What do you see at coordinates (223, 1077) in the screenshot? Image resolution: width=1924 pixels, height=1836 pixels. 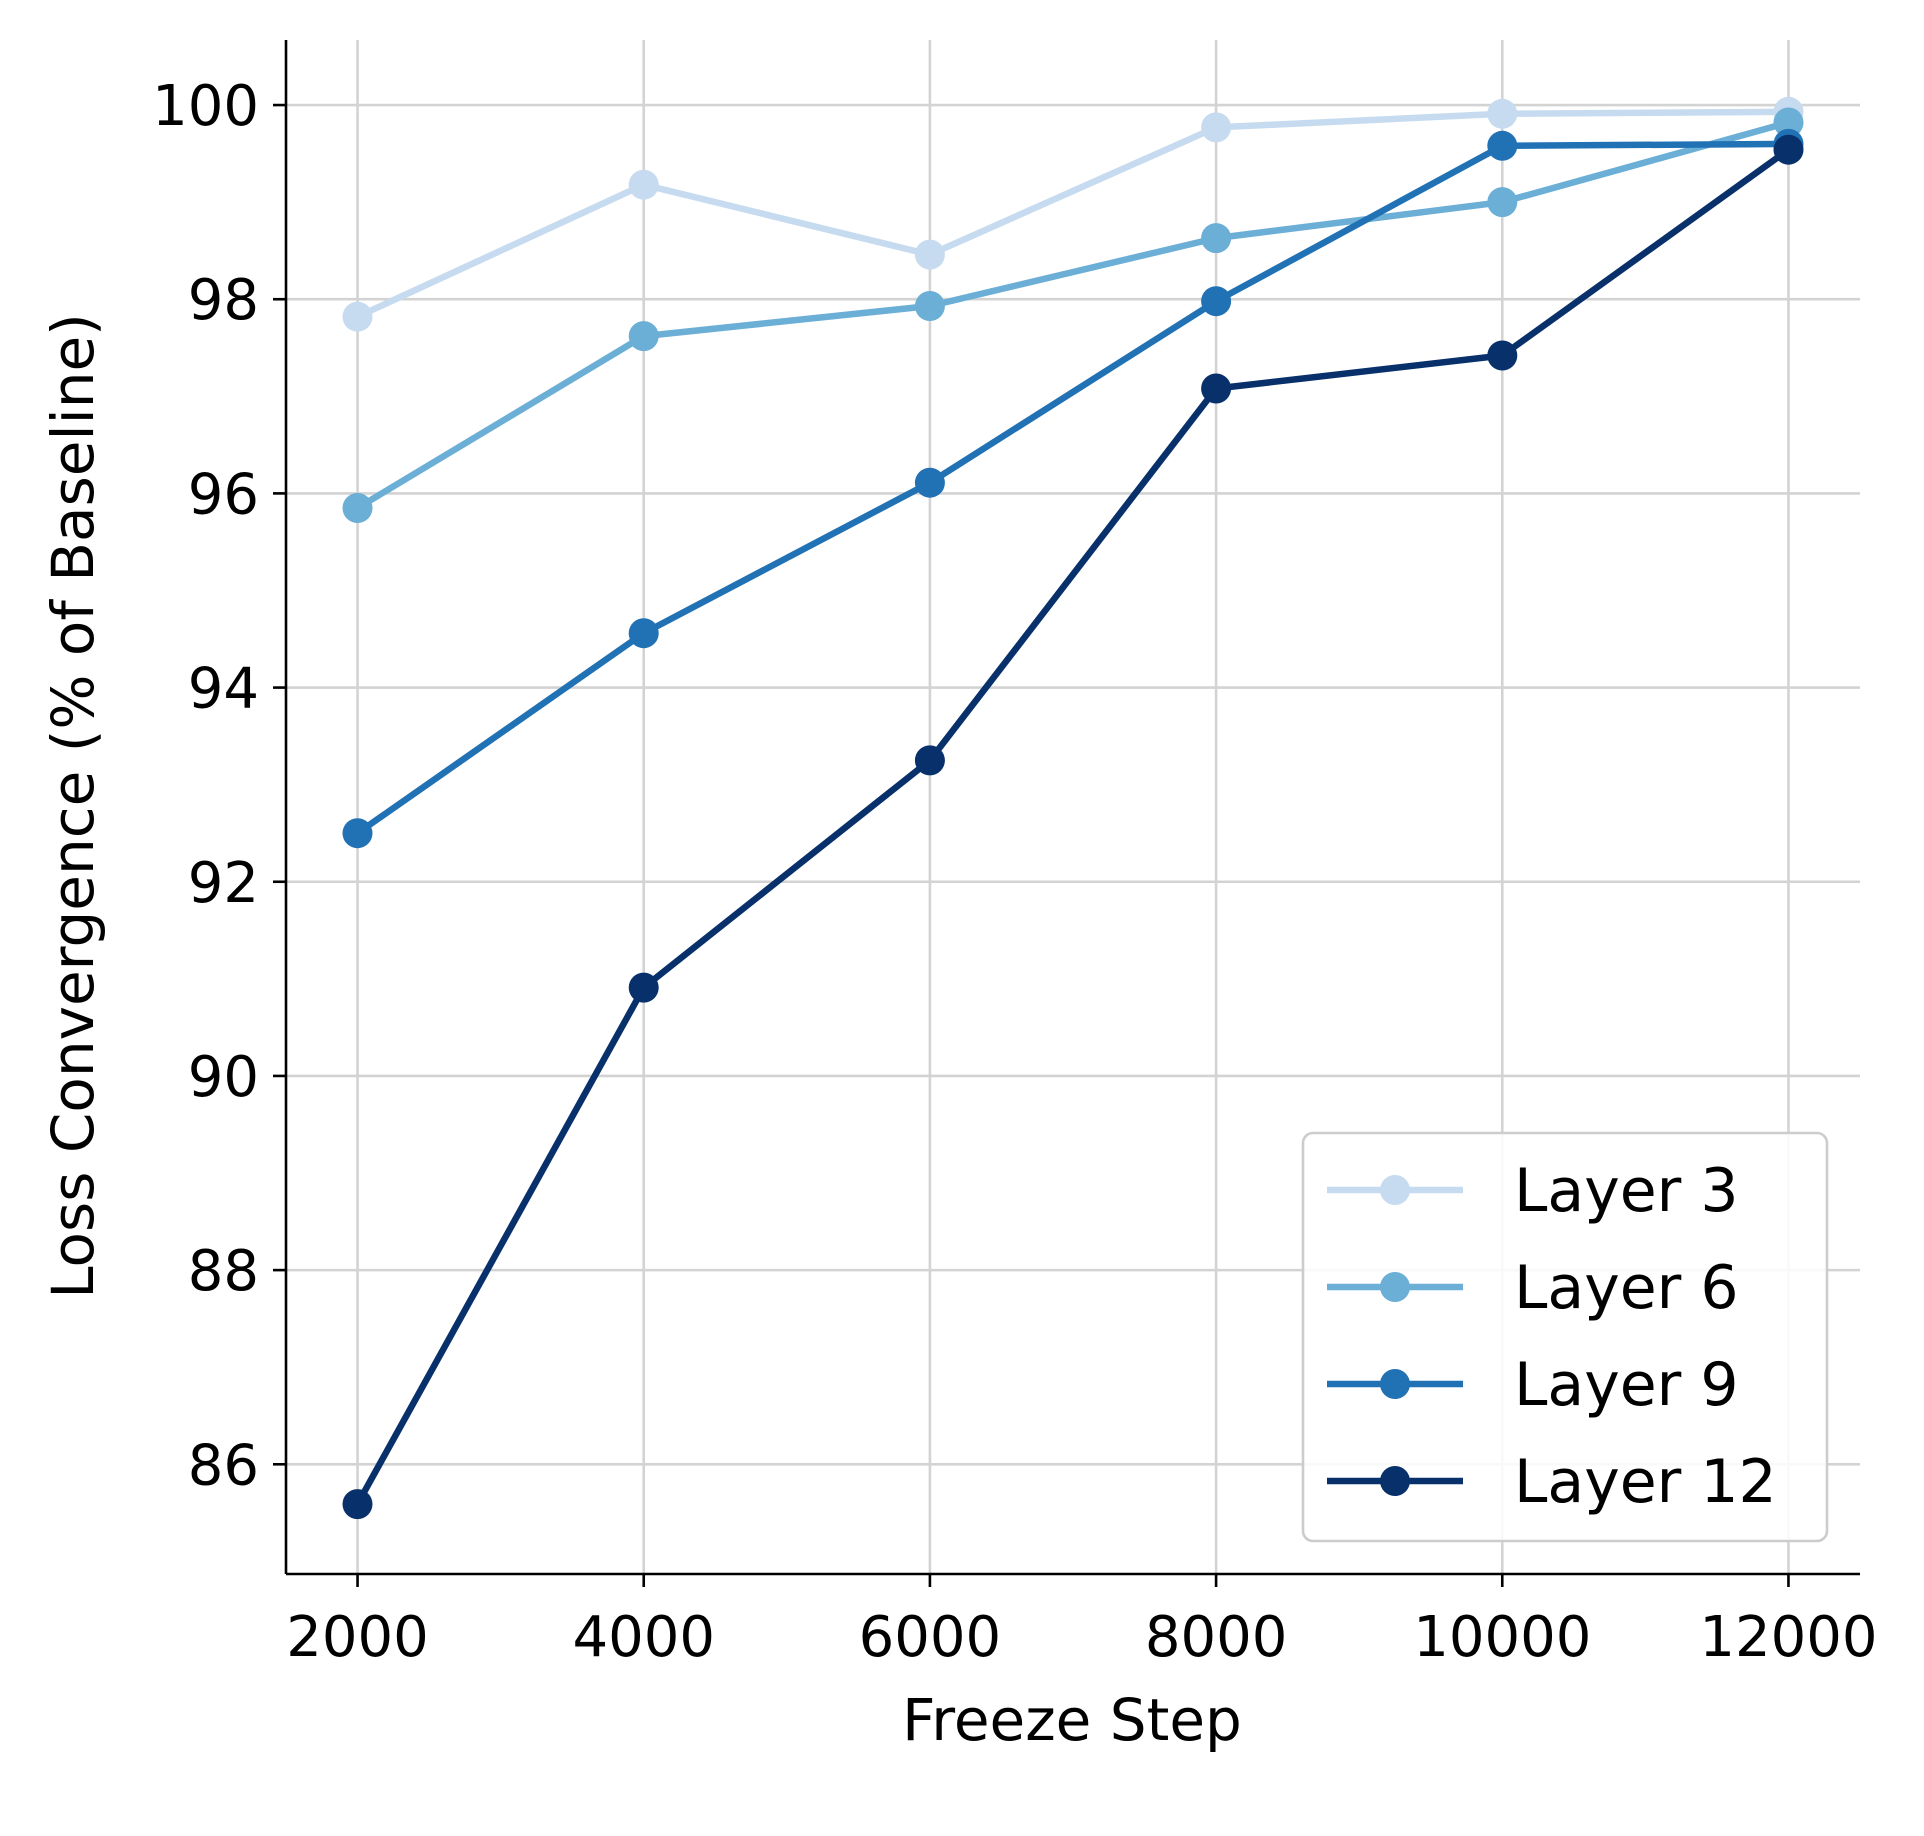 I see `y-tick-label: 90` at bounding box center [223, 1077].